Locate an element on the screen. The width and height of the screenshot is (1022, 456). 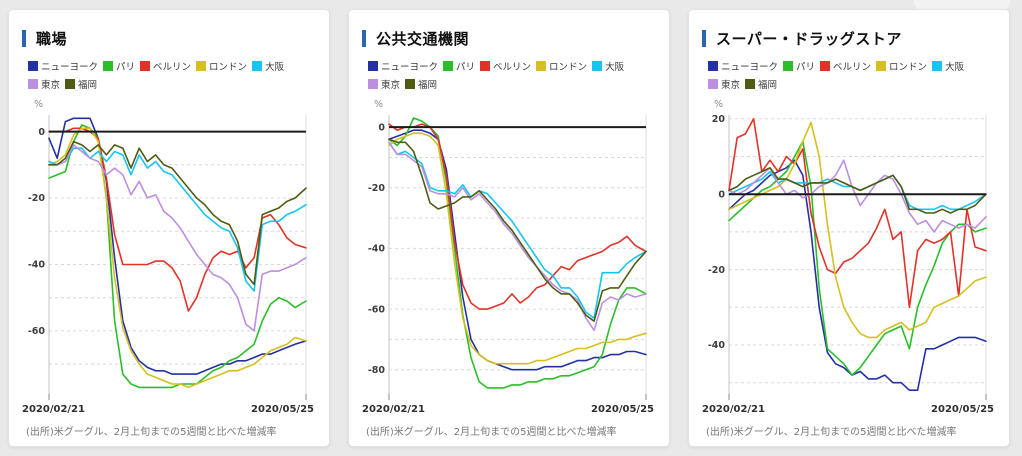
card-header: 職場 is located at coordinates (169, 38).